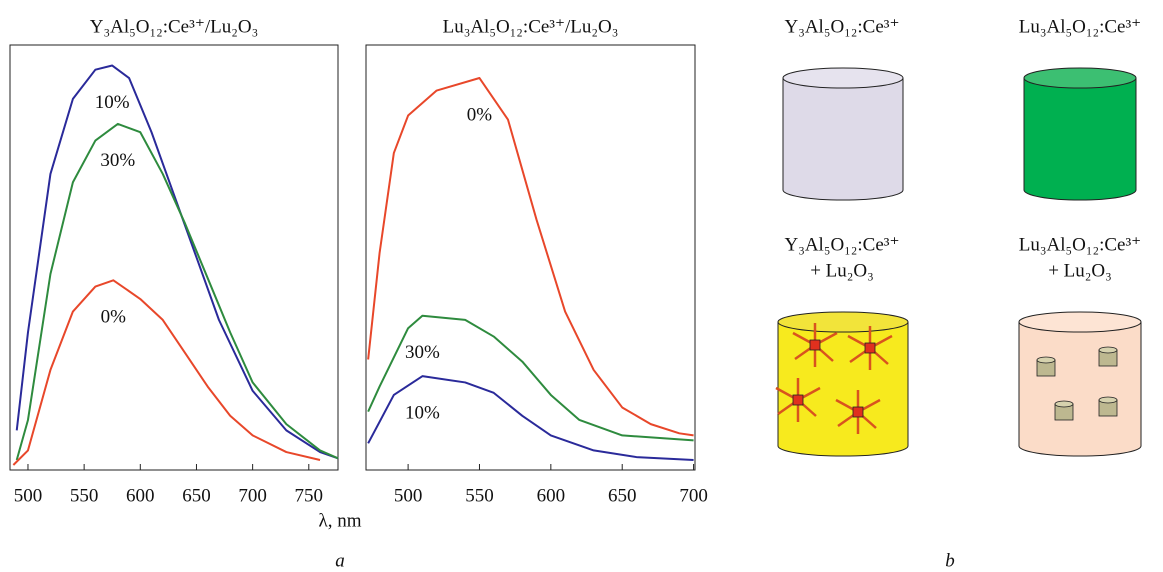 This screenshot has width=1163, height=572. I want to click on x-axis-label: λ, nm, so click(340, 520).